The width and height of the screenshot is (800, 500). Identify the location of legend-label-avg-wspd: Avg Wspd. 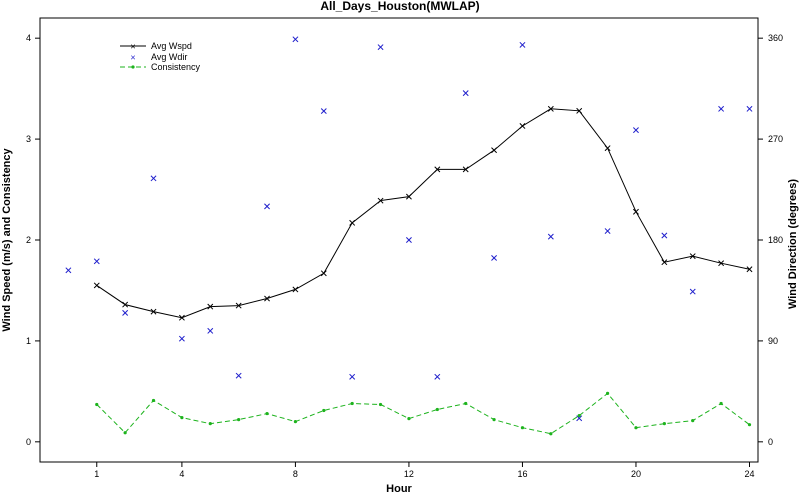
(171, 46).